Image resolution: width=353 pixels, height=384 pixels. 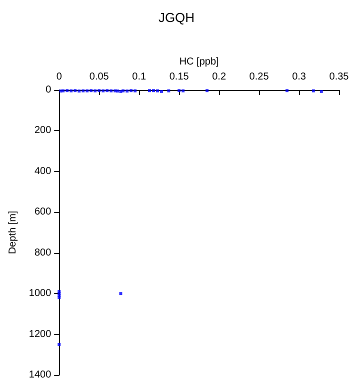 I want to click on y-tick-label: 1400, so click(x=40, y=375).